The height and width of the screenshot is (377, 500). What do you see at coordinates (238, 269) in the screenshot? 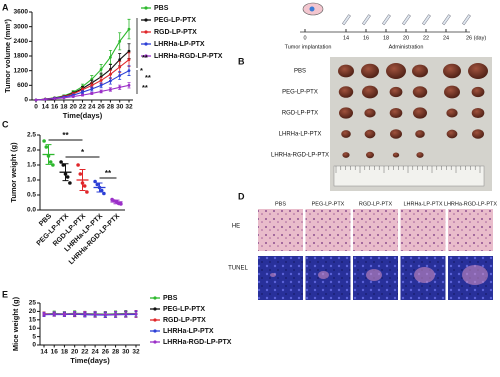
I see `row-label: TUNEL` at bounding box center [238, 269].